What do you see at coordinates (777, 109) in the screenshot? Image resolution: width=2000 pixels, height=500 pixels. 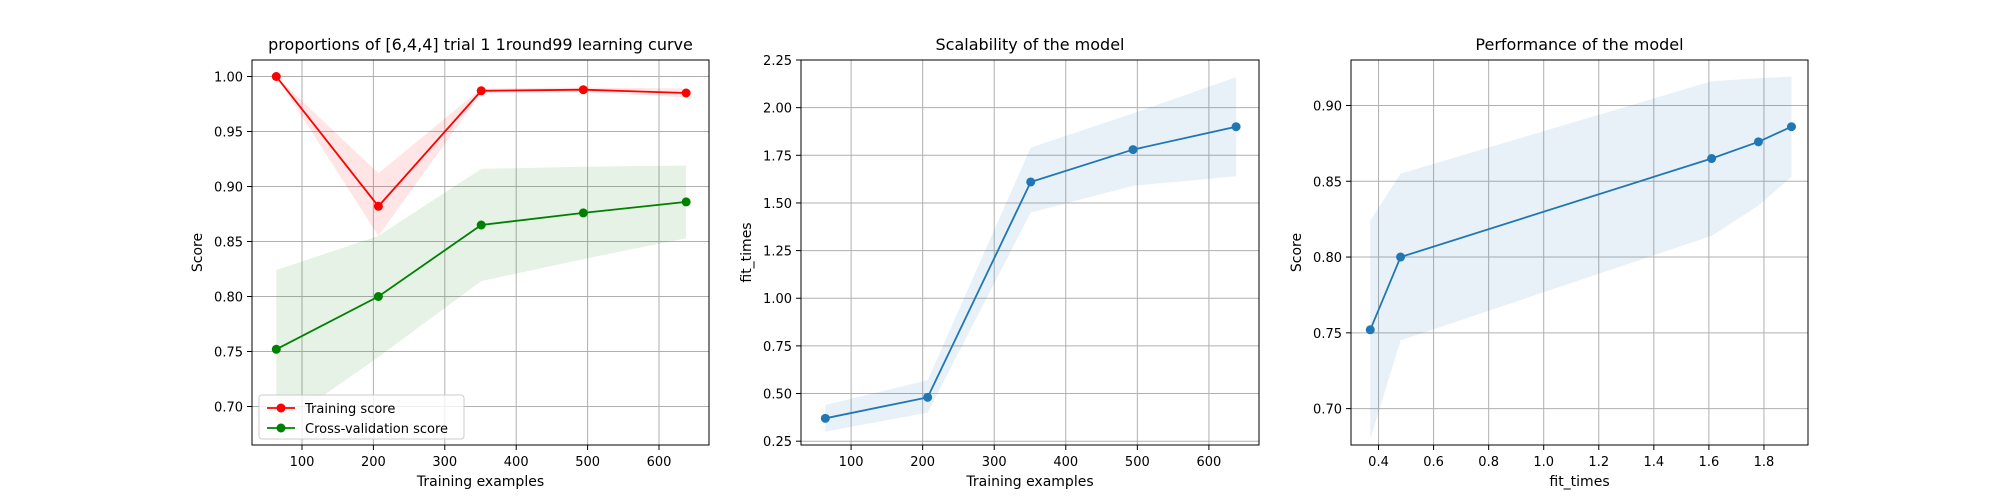 I see `y-tick-label: 2.00` at bounding box center [777, 109].